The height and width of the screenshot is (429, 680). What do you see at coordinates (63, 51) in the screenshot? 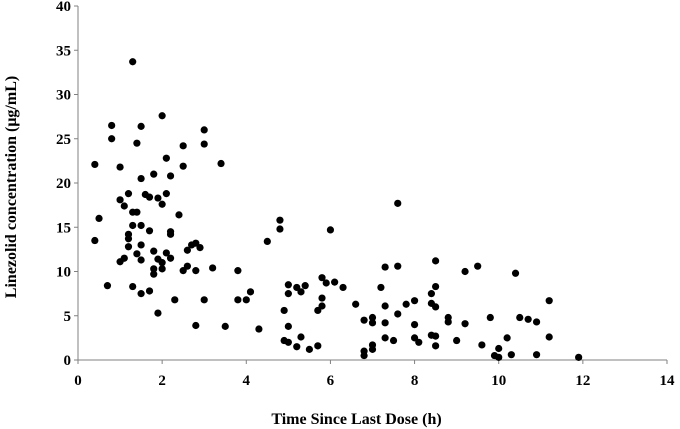
I see `y-tick-label: 35` at bounding box center [63, 51].